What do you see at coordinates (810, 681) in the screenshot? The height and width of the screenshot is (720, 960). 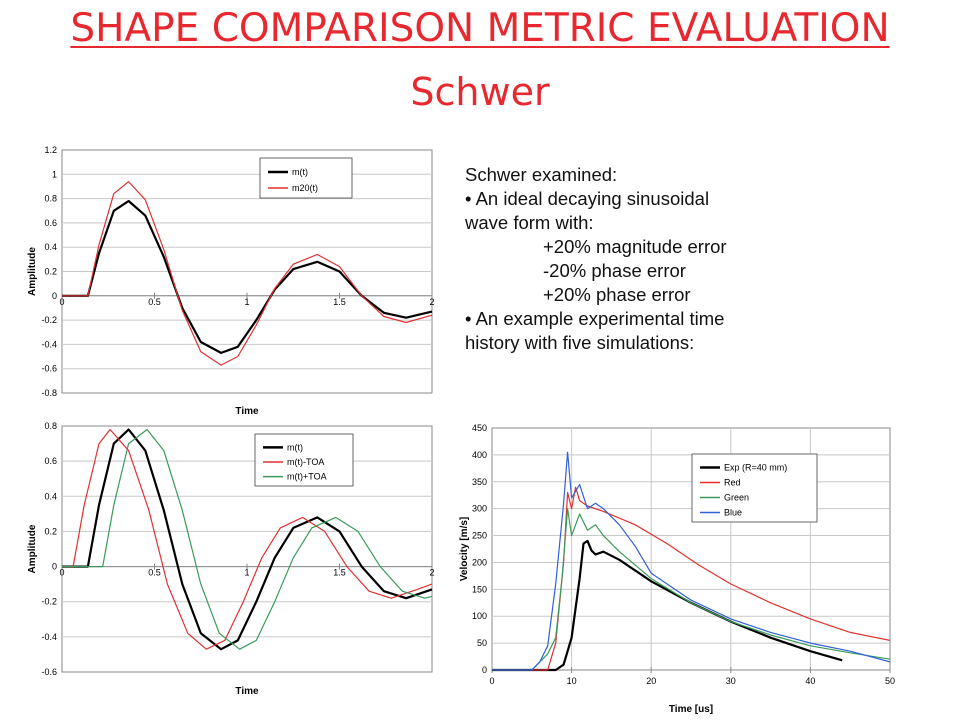 I see `x-tick-label: 40` at bounding box center [810, 681].